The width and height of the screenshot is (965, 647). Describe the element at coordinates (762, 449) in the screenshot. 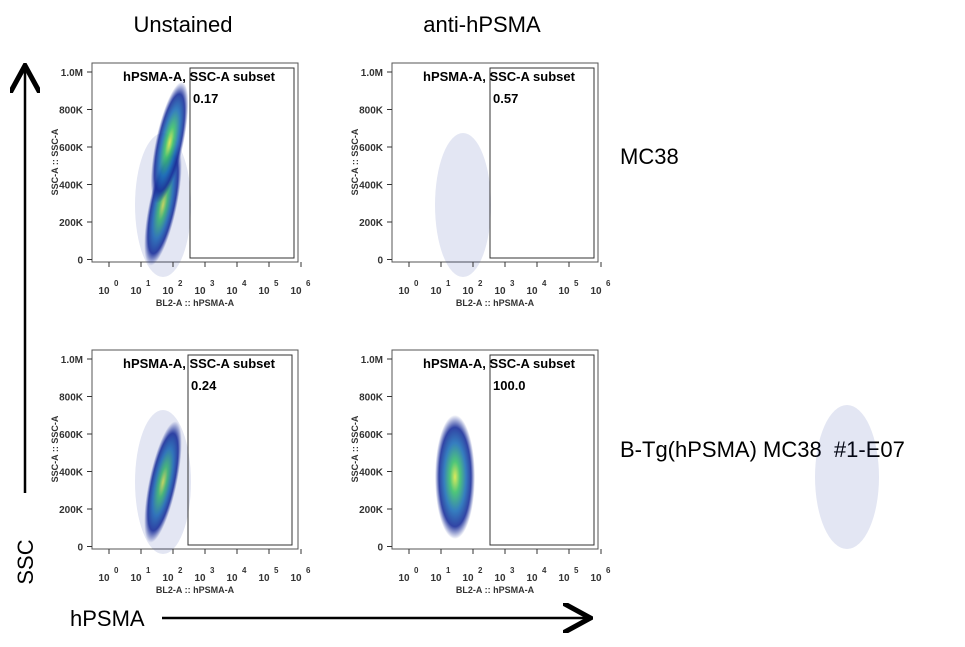

I see `row-label: B-Tg(hPSMA) MC38 #1-E07` at that location.